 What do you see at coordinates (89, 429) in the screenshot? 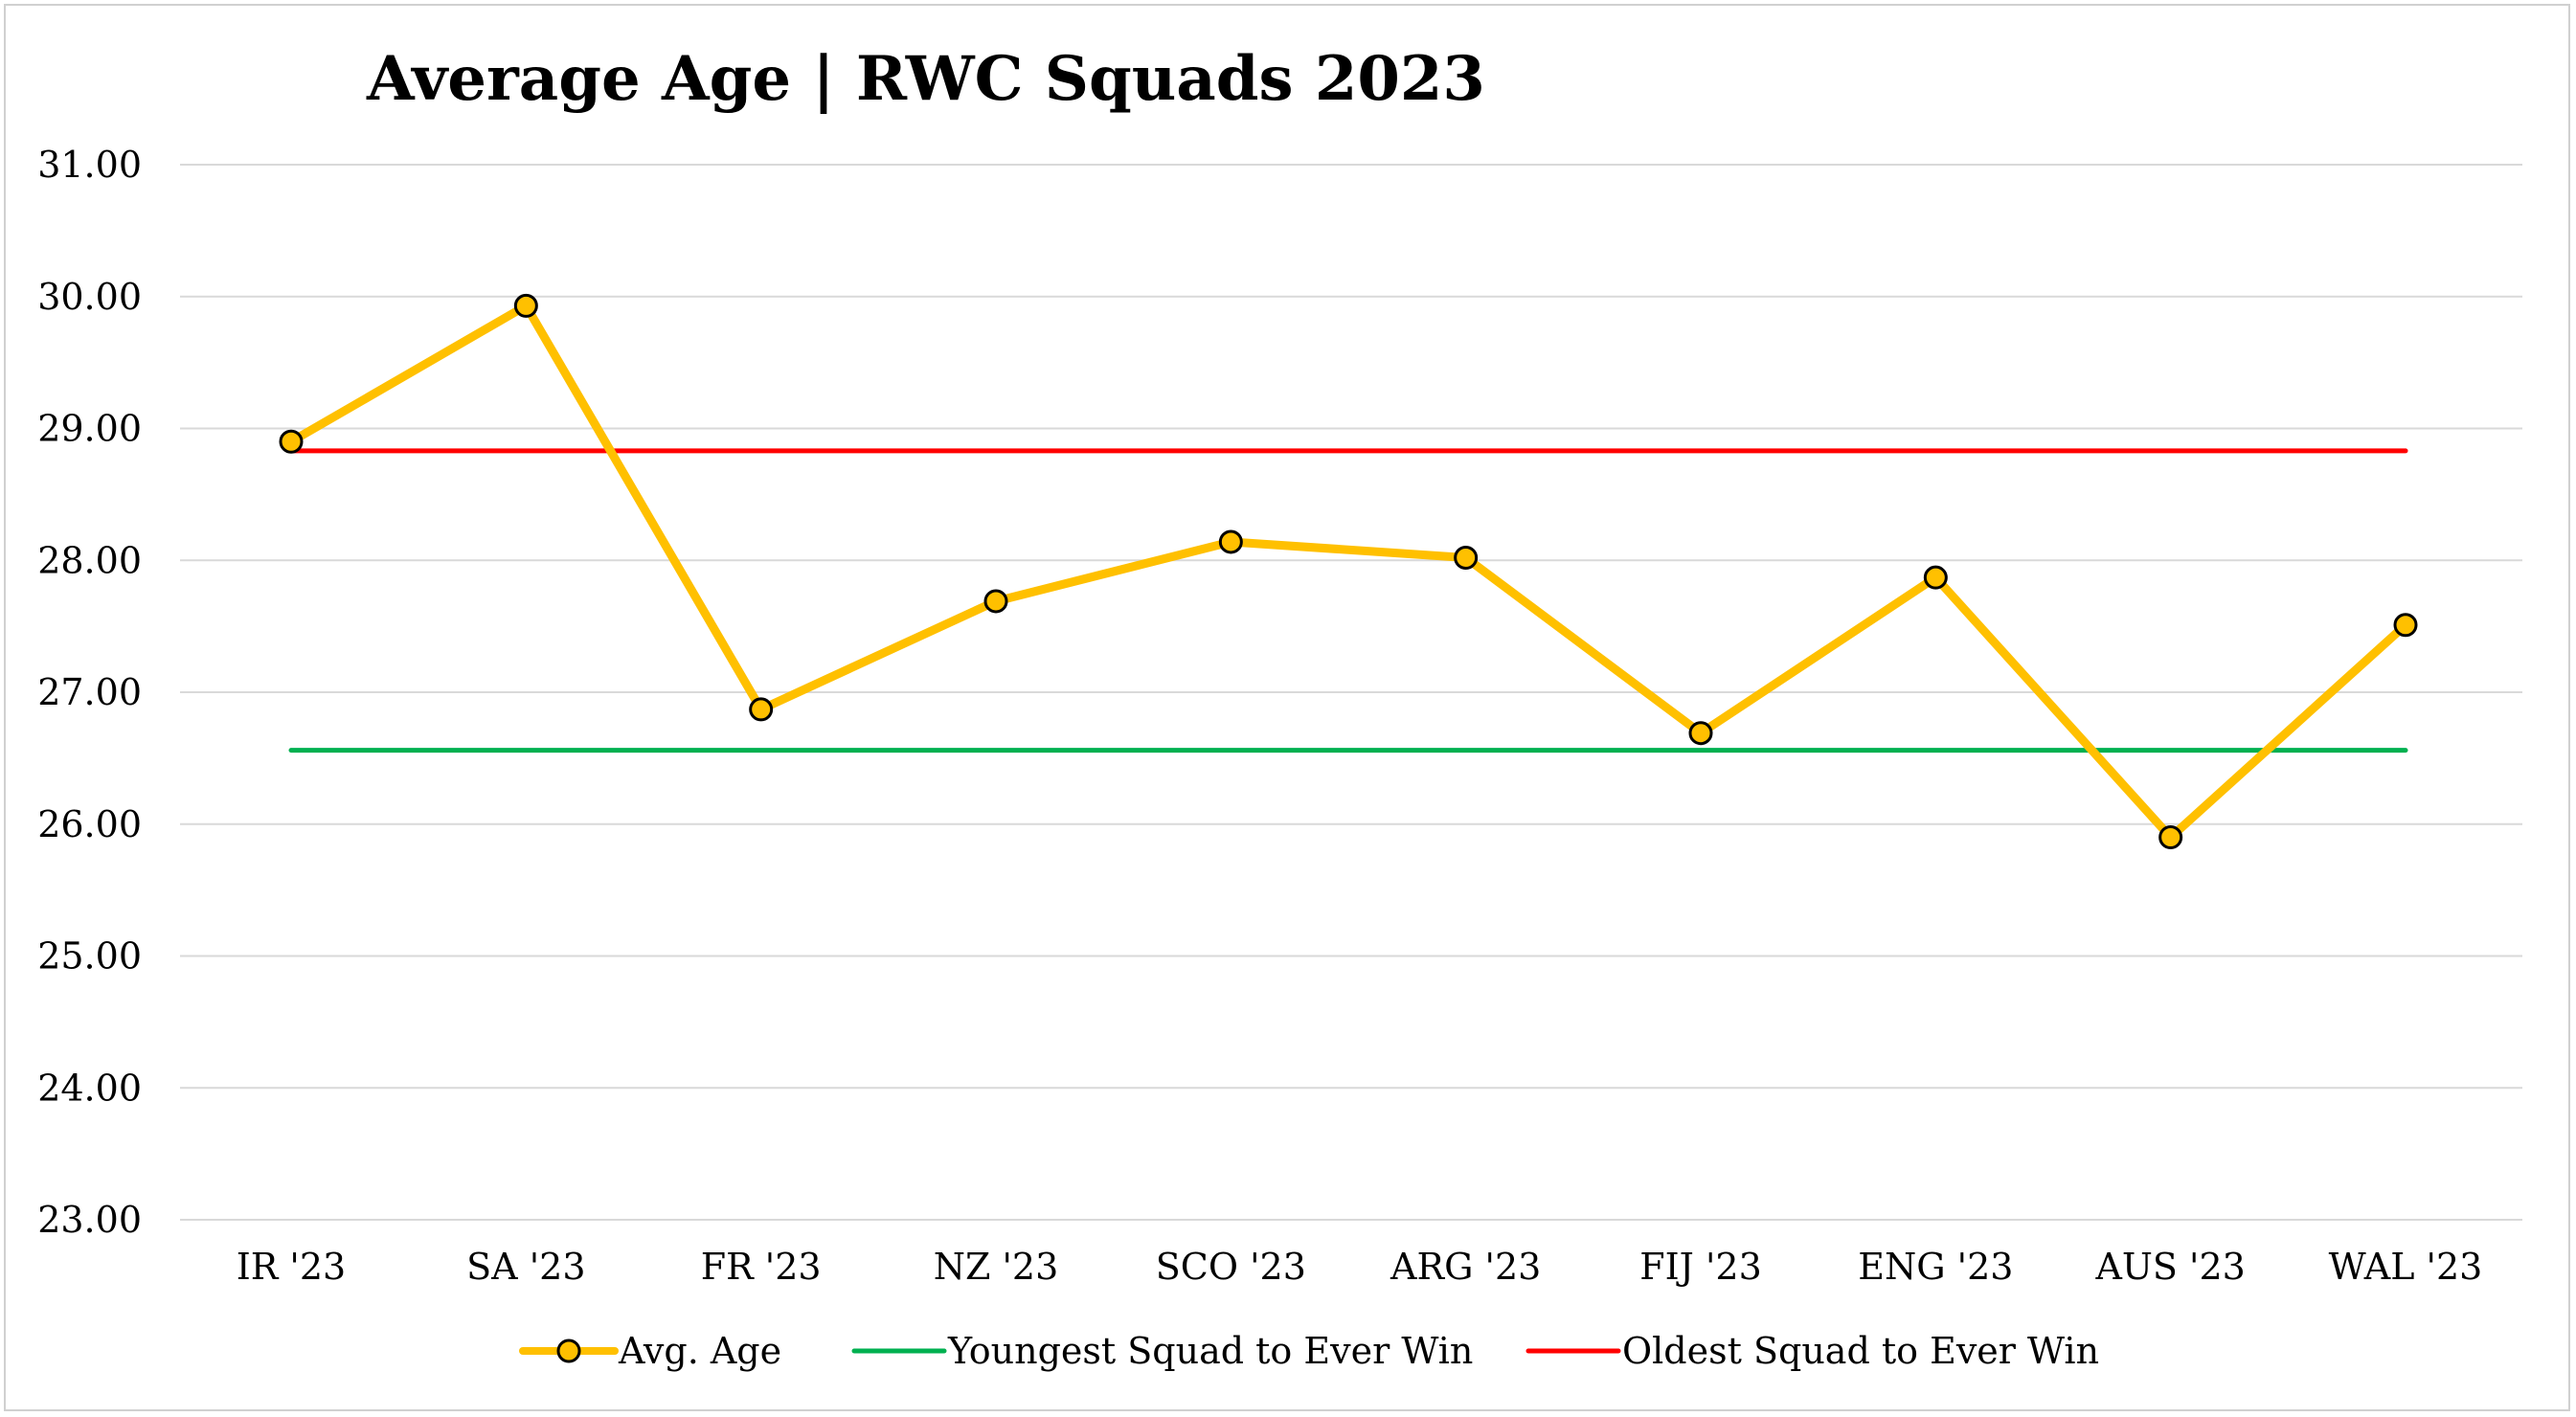
I see `y-tick-label: 29.00` at bounding box center [89, 429].